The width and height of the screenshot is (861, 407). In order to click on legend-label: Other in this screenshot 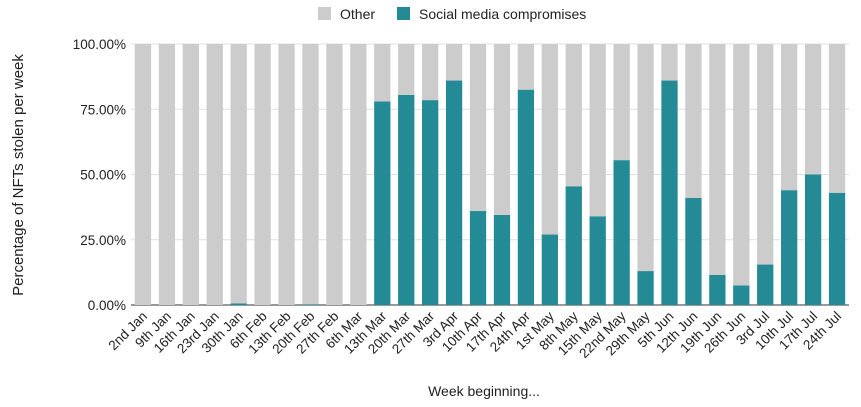, I will do `click(357, 14)`.